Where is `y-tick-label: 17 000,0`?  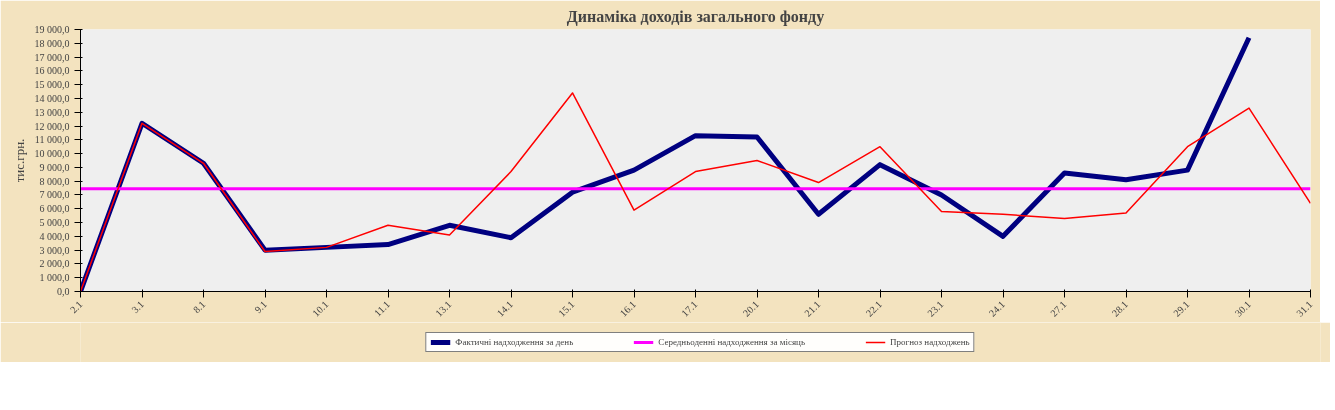
y-tick-label: 17 000,0 is located at coordinates (52, 57).